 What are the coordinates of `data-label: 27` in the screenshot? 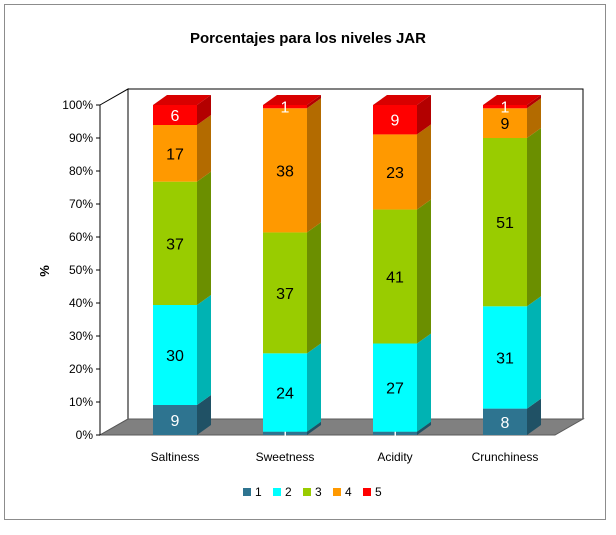 It's located at (395, 389).